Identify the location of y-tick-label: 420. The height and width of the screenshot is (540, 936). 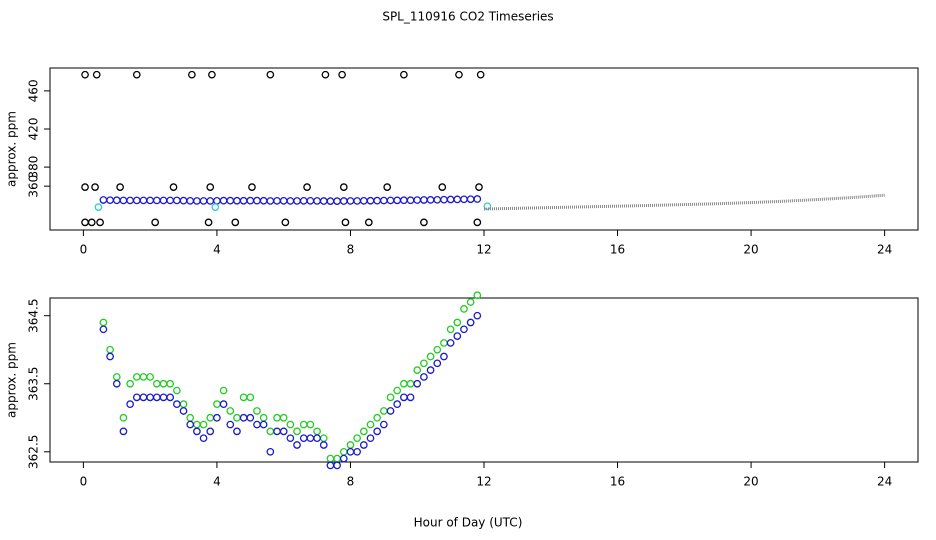
(34, 129).